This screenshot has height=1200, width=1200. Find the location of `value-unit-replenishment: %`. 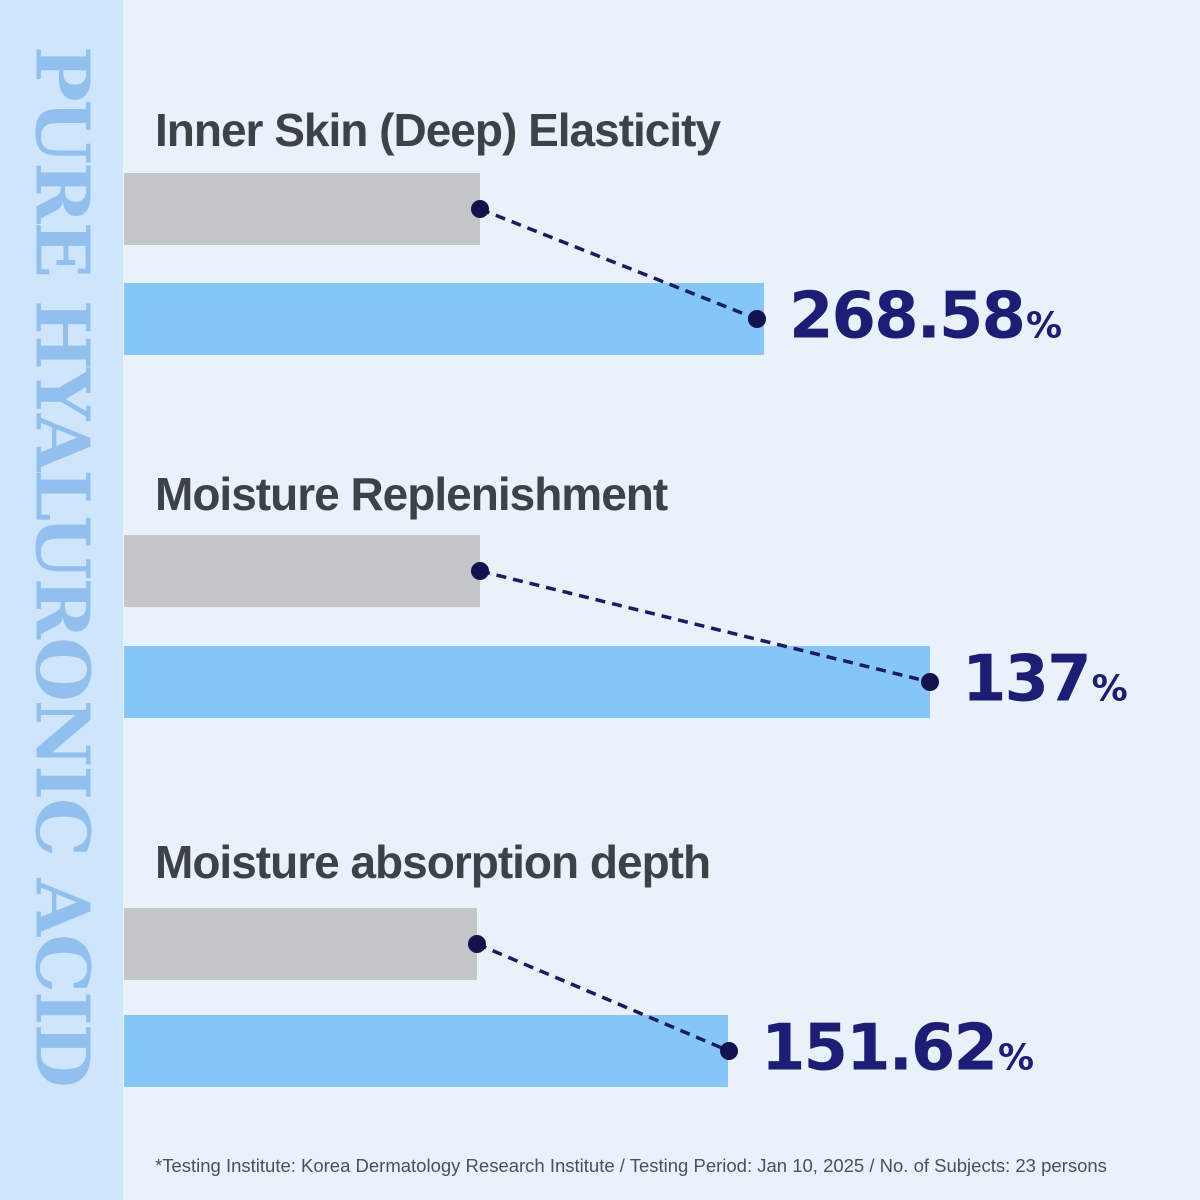

value-unit-replenishment: % is located at coordinates (1109, 689).